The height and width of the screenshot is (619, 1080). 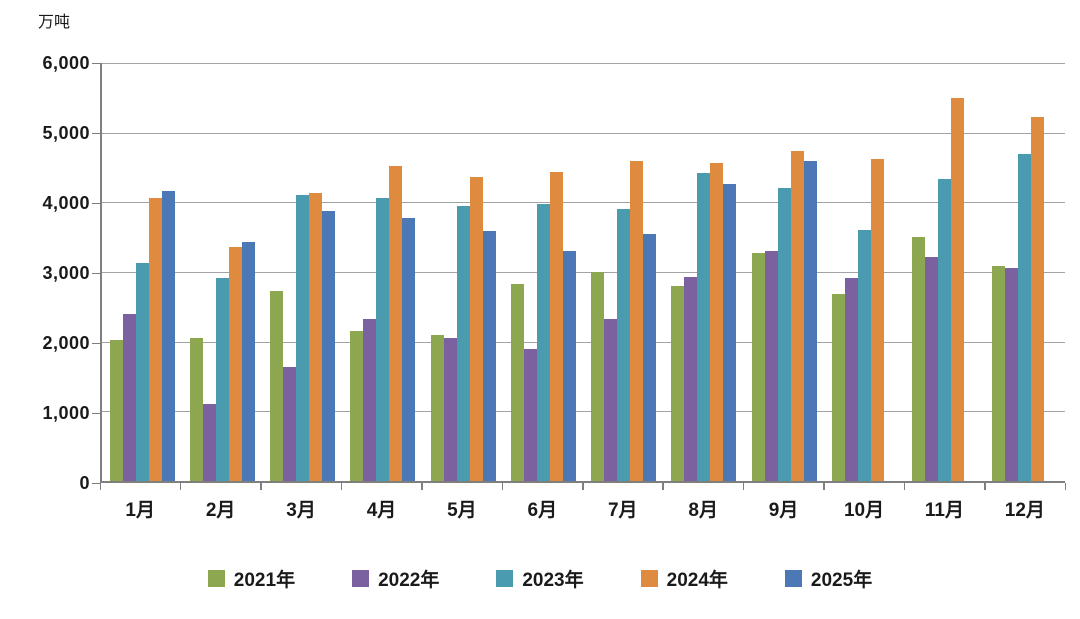 I want to click on bar-2024年-10月, so click(x=877, y=320).